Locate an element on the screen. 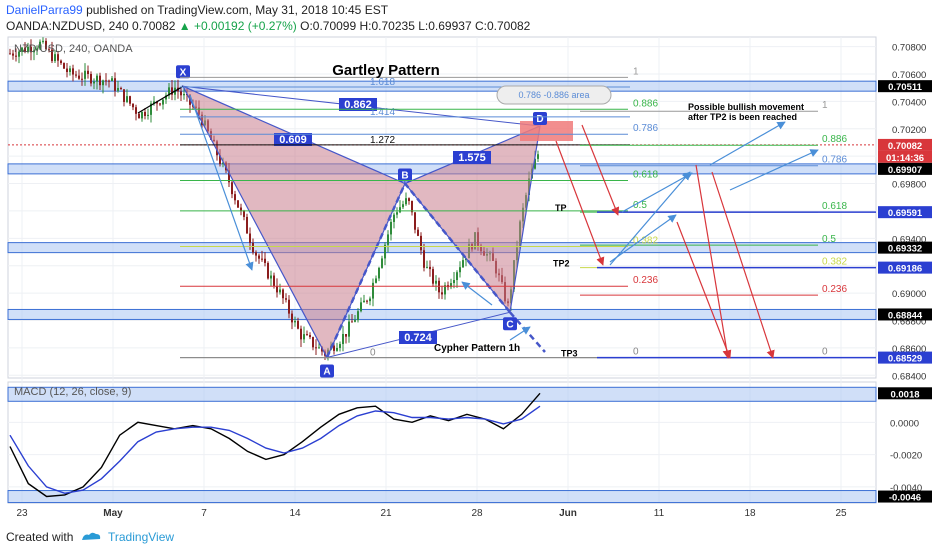  price-label: 01:14:36 is located at coordinates (905, 158).